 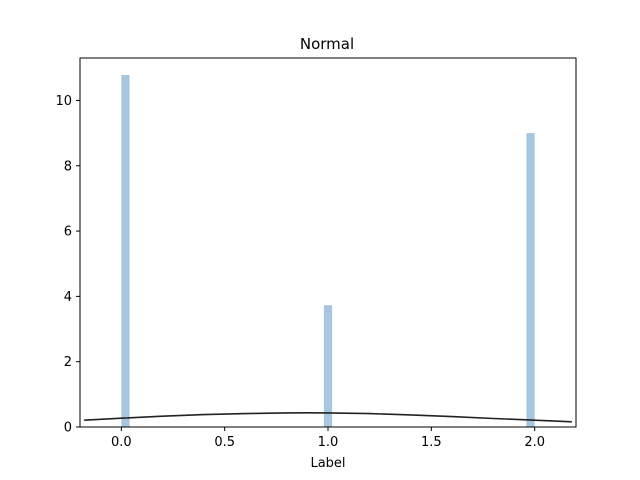 I want to click on density-curve-group, so click(x=328, y=417).